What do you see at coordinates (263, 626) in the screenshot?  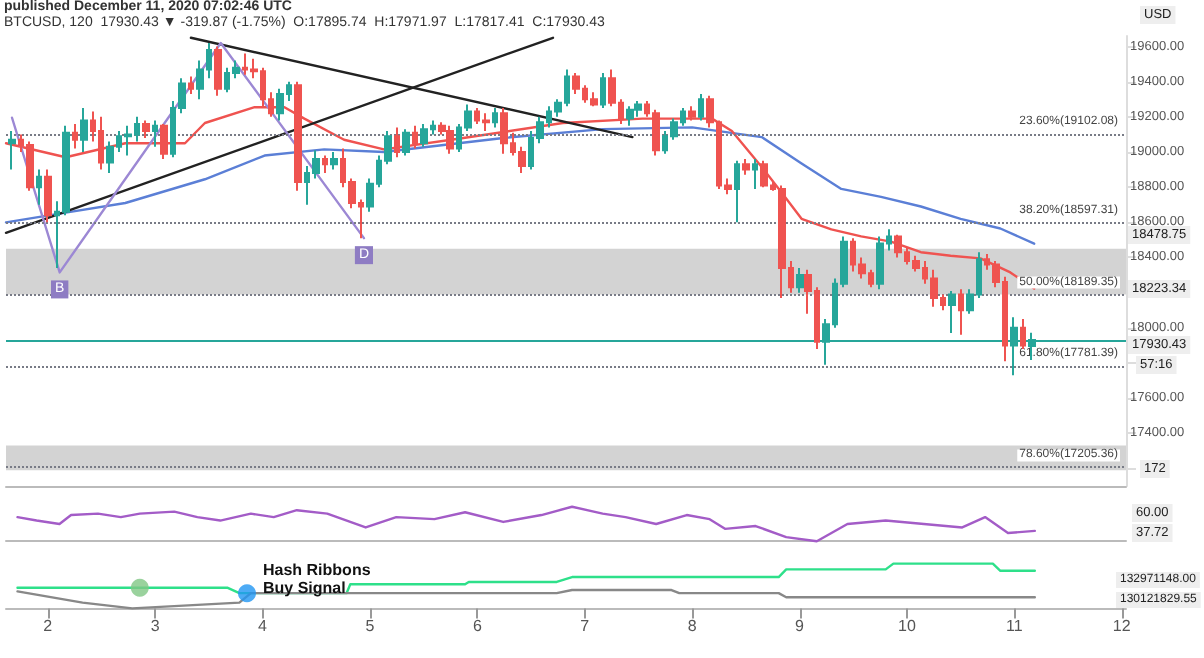 I see `x-tick-label: 4` at bounding box center [263, 626].